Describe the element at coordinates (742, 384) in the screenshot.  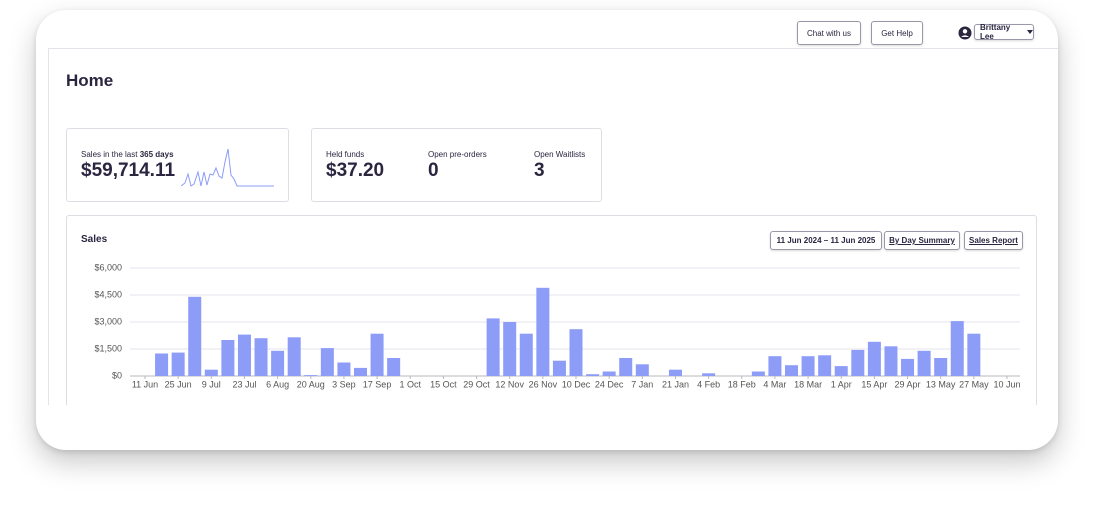
I see `x-tick-label: 18 Feb` at that location.